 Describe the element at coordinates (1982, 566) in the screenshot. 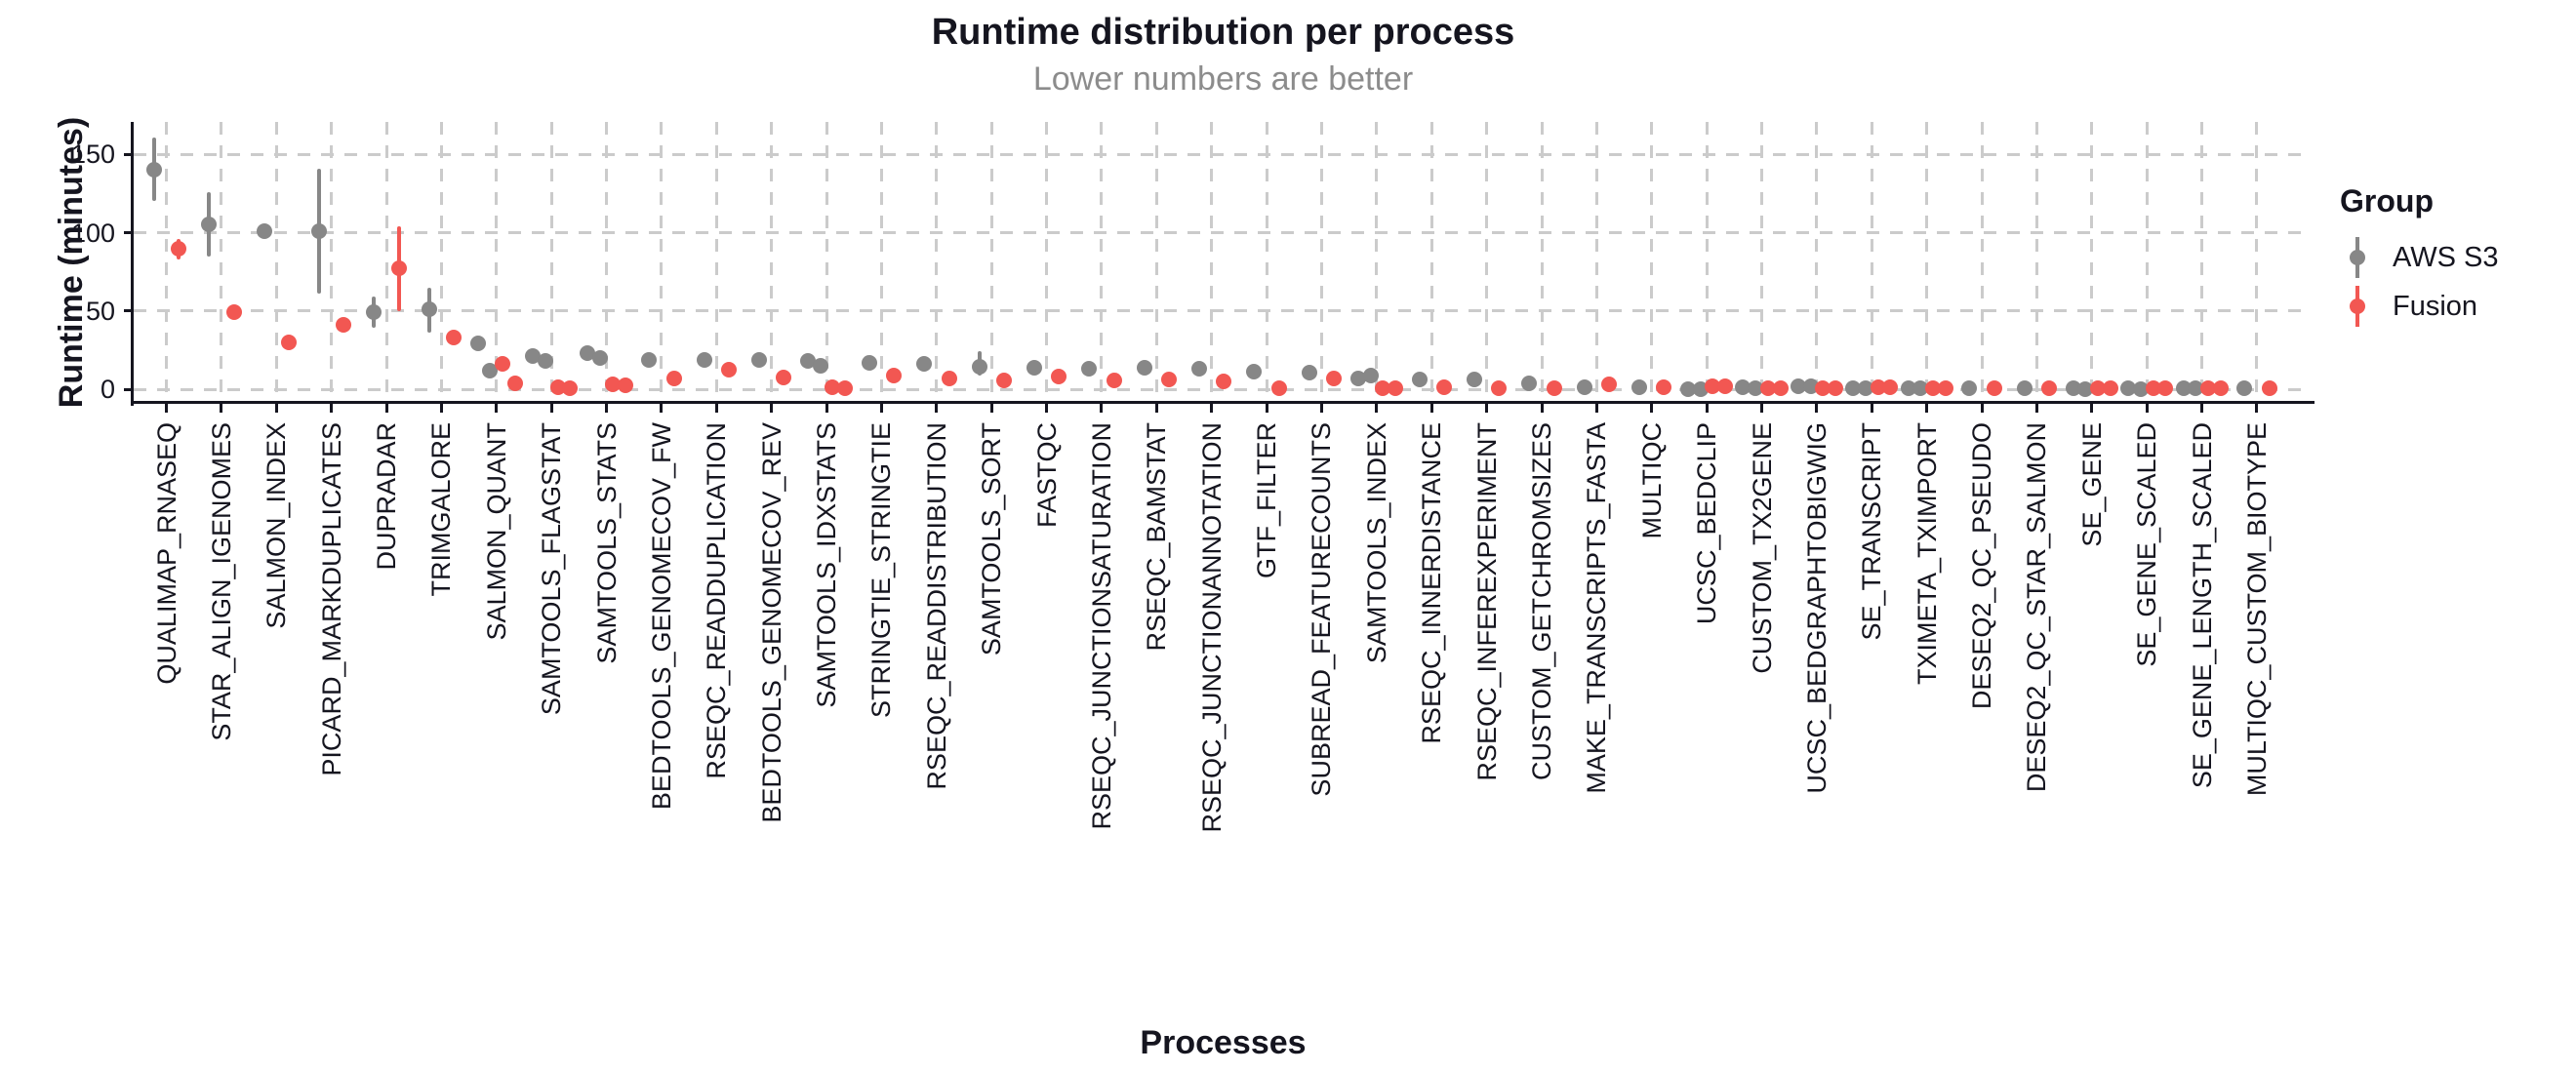

I see `x-axis-label: DESEQ2_QC_PSEUDO` at that location.